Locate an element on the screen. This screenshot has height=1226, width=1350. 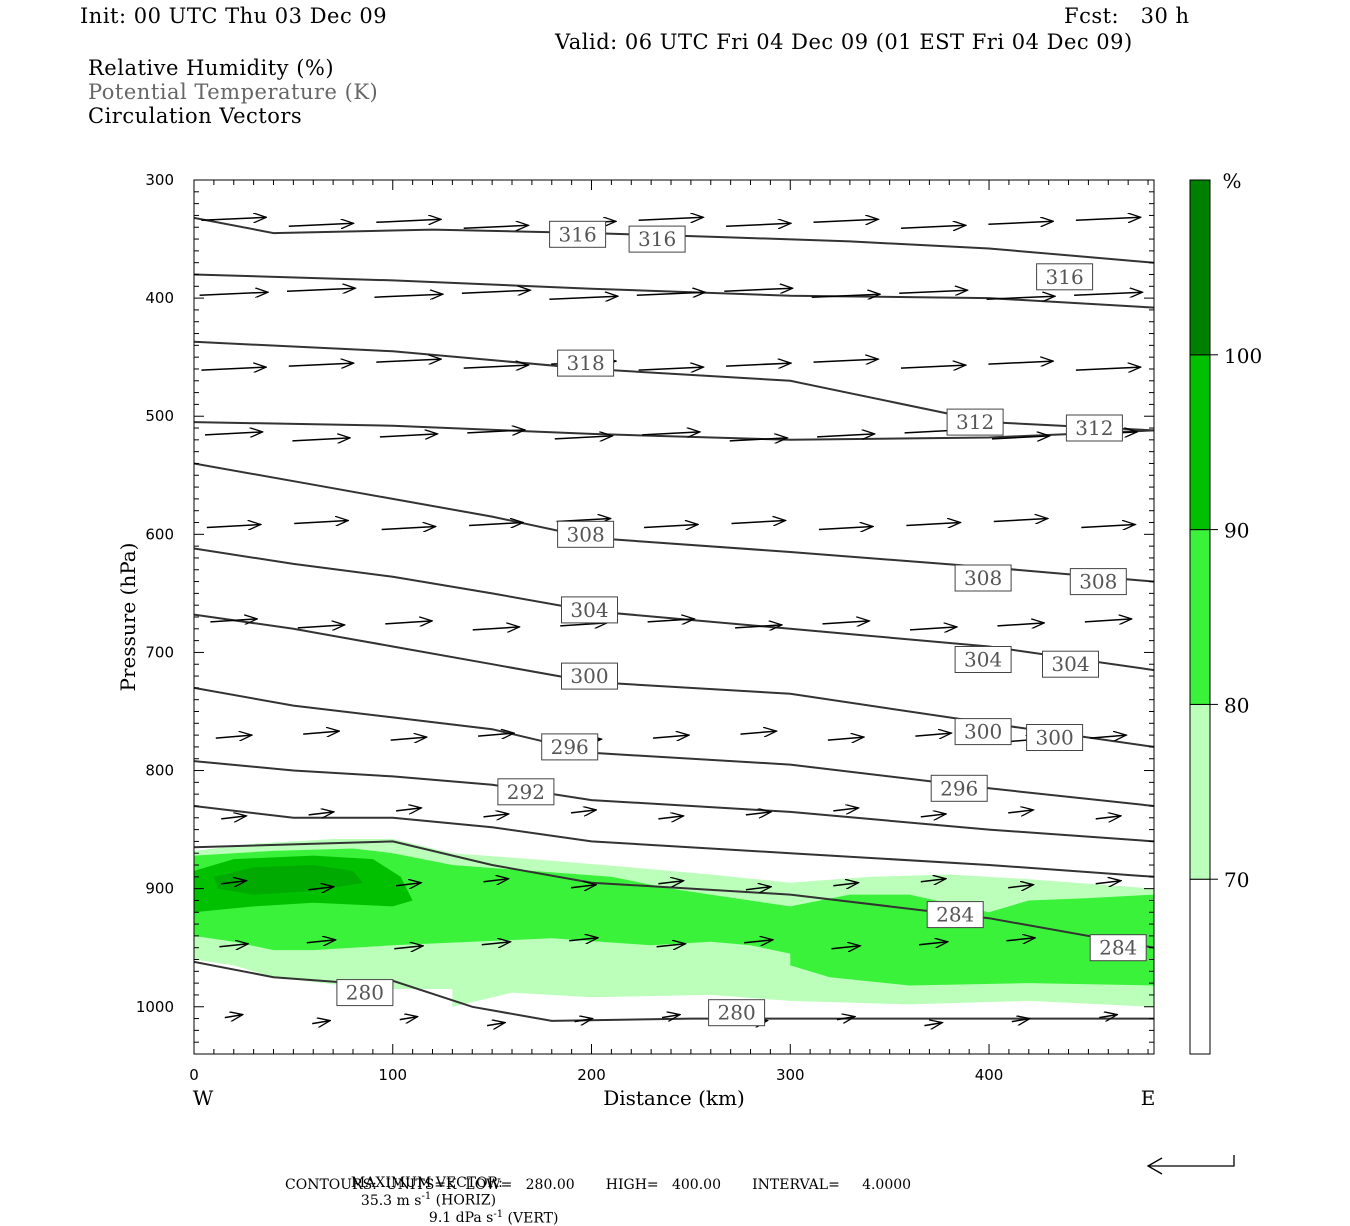
x-tick-label: 100 is located at coordinates (392, 1075).